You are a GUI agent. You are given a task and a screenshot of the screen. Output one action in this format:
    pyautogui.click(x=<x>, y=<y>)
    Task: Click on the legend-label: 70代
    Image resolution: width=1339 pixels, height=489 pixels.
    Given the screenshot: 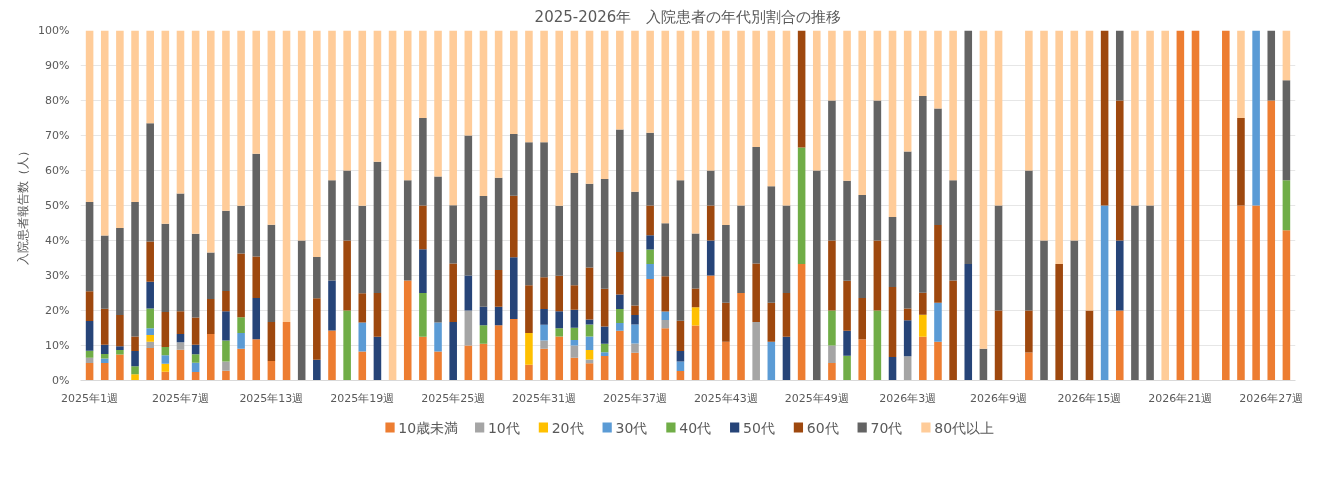 What is the action you would take?
    pyautogui.click(x=886, y=427)
    